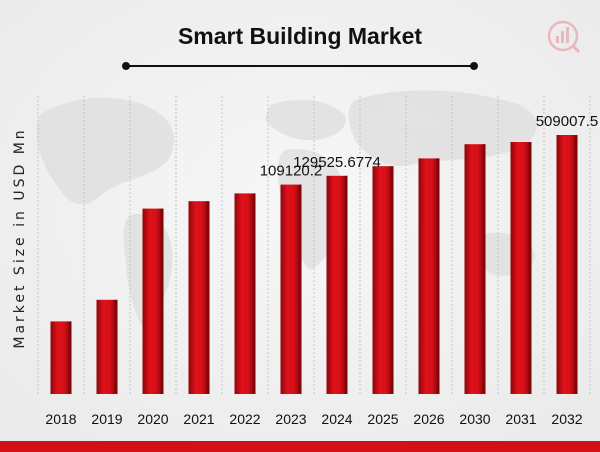 The image size is (600, 452). Describe the element at coordinates (521, 268) in the screenshot. I see `bar-2031` at that location.